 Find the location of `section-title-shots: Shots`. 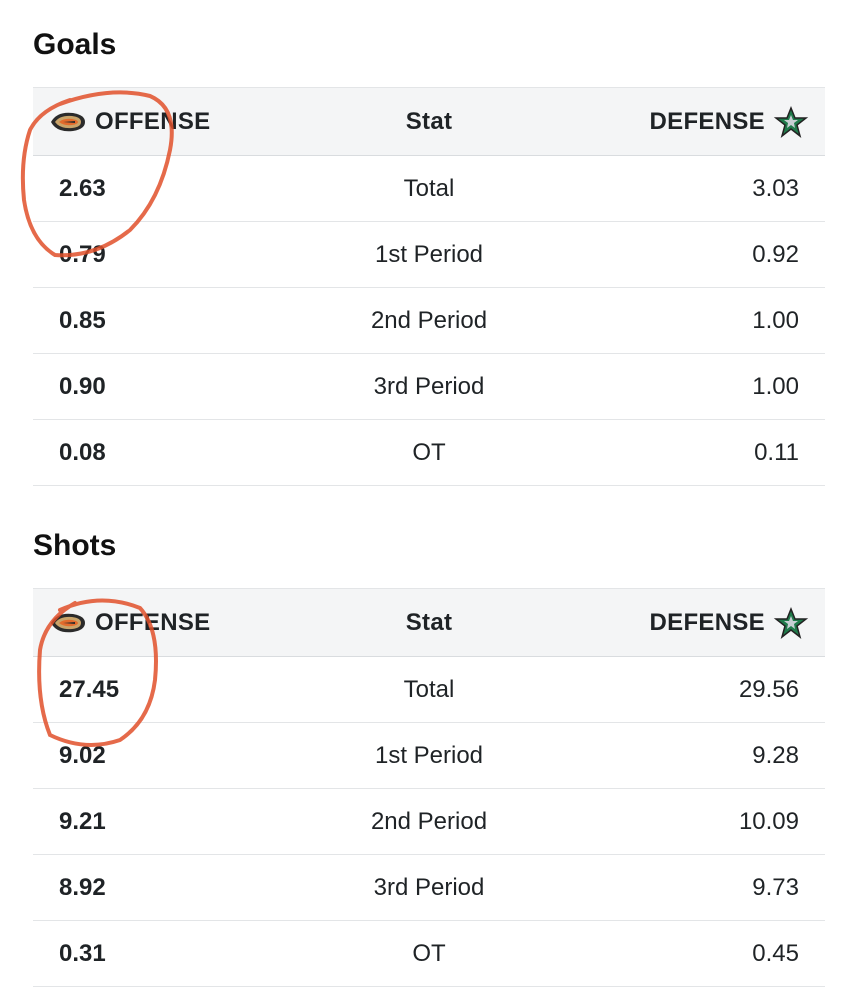

section-title-shots: Shots is located at coordinates (75, 545).